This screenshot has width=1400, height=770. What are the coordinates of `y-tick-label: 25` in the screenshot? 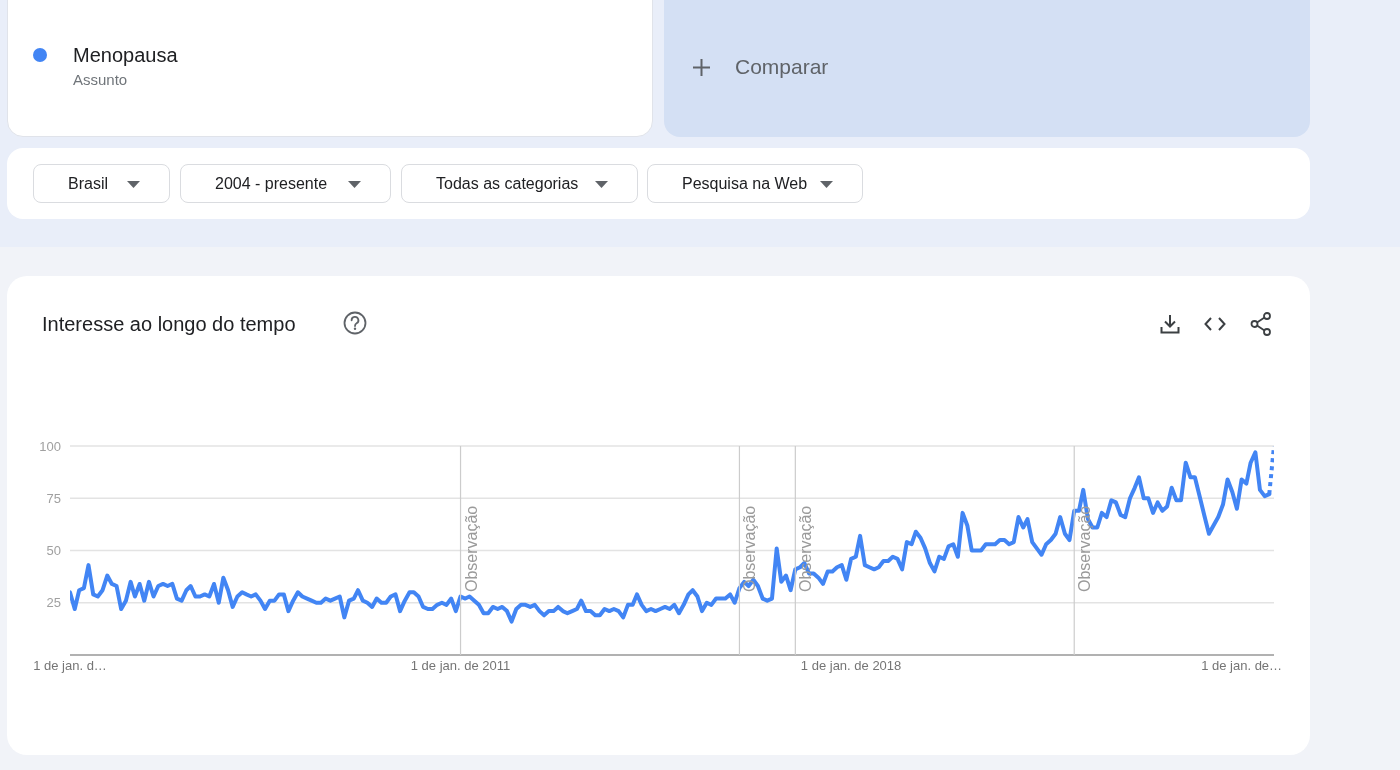 It's located at (53, 603).